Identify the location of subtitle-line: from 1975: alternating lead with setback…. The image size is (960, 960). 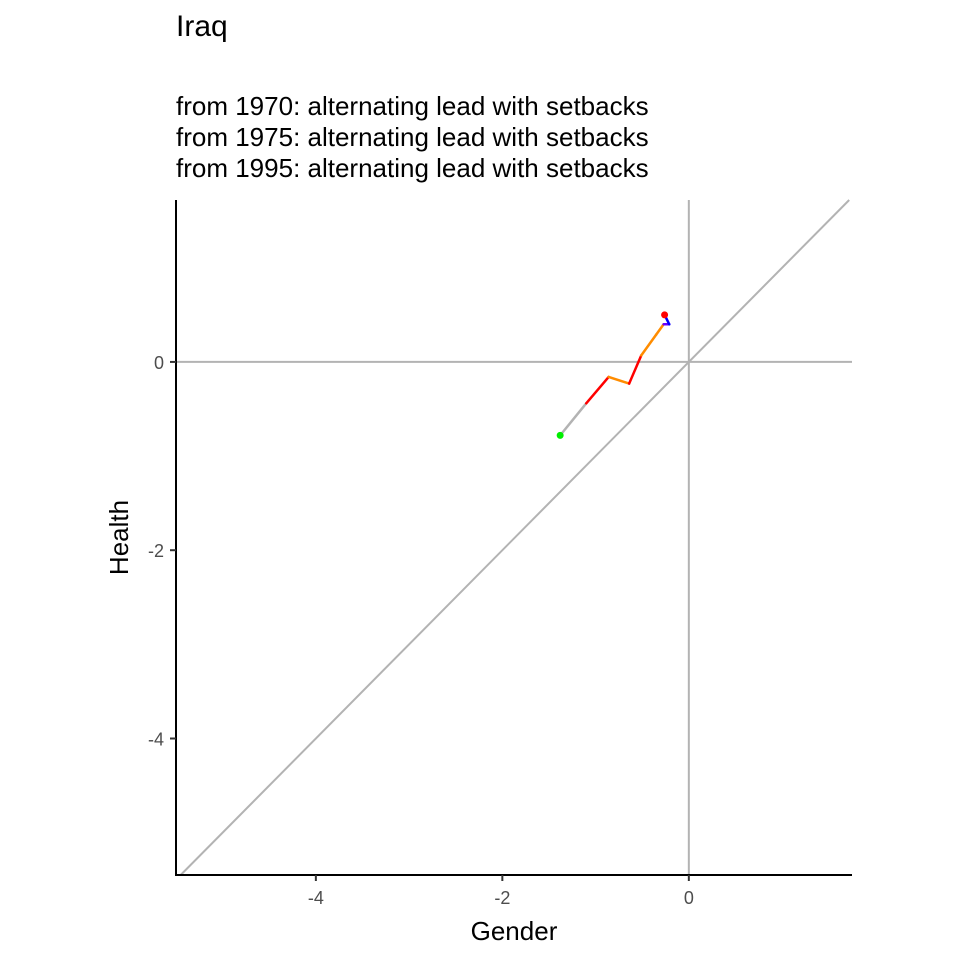
(412, 137).